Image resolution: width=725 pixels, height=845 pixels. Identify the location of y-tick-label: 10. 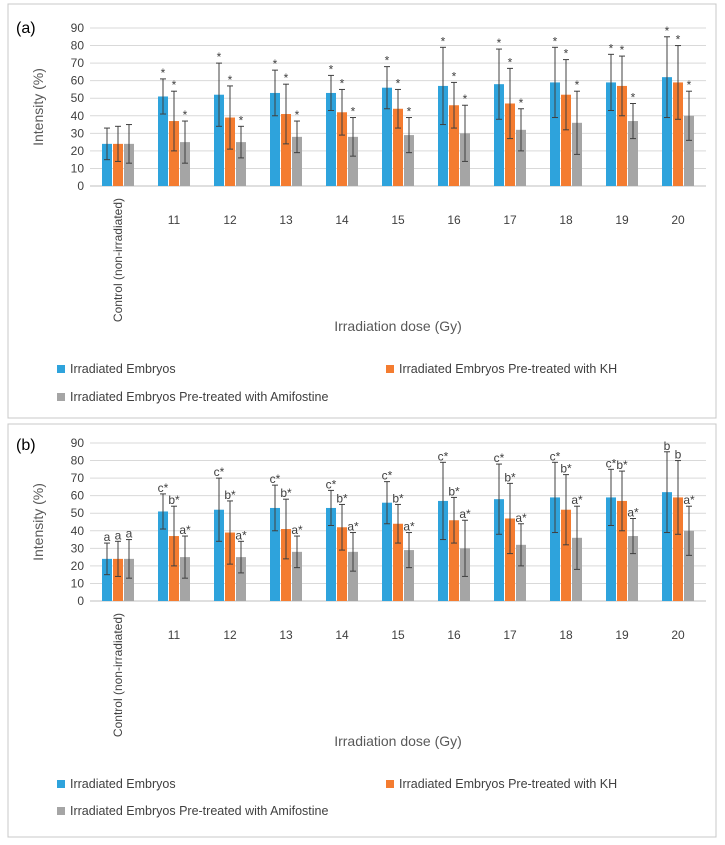
(78, 168).